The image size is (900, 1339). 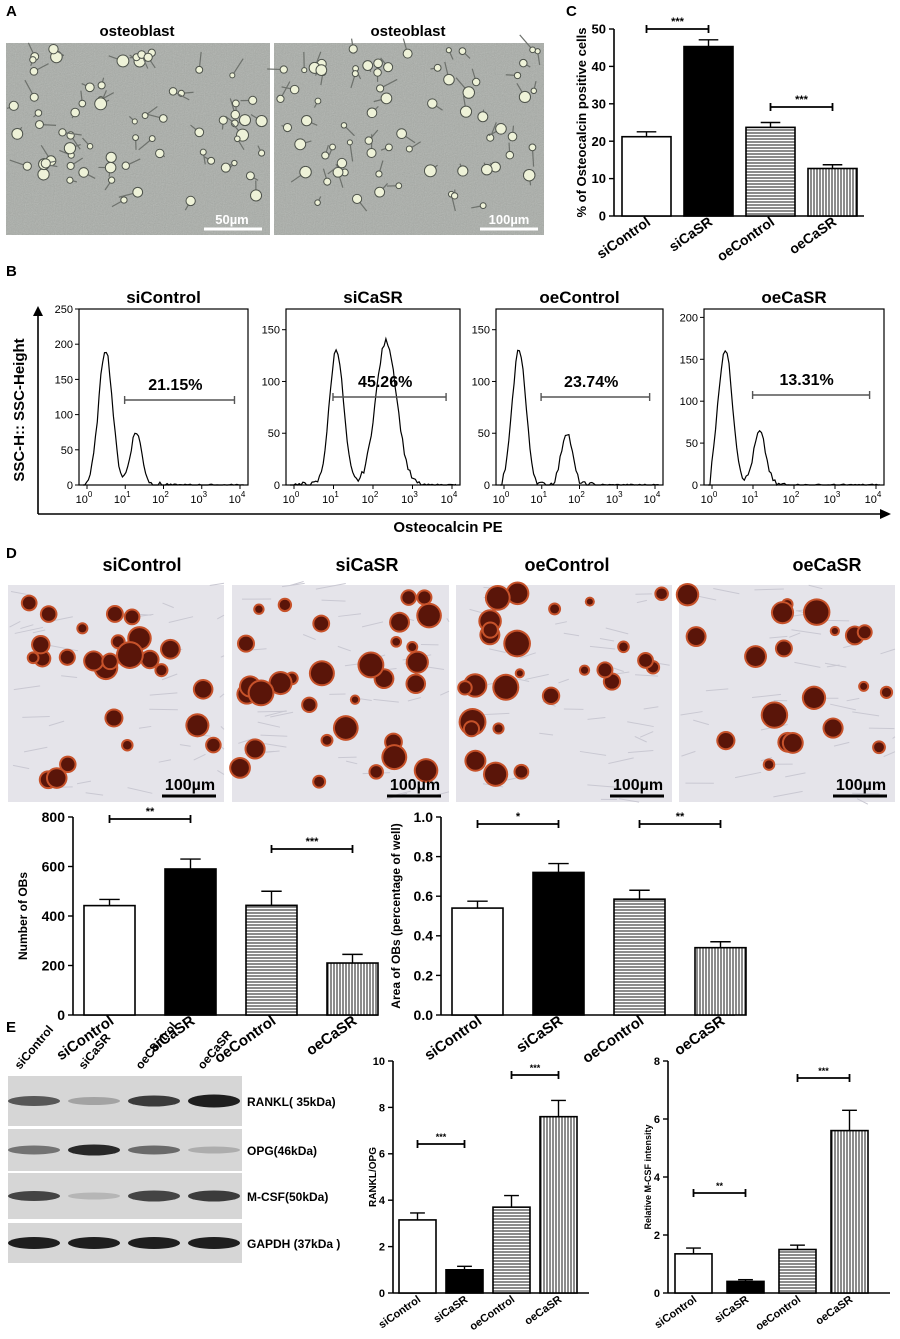 I want to click on x-category-label: oeControl, so click(x=745, y=238).